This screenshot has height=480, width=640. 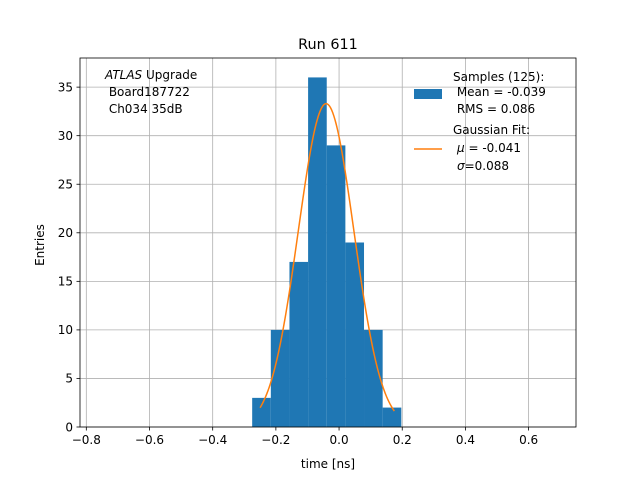 I want to click on y-tick-label: 30, so click(x=65, y=136).